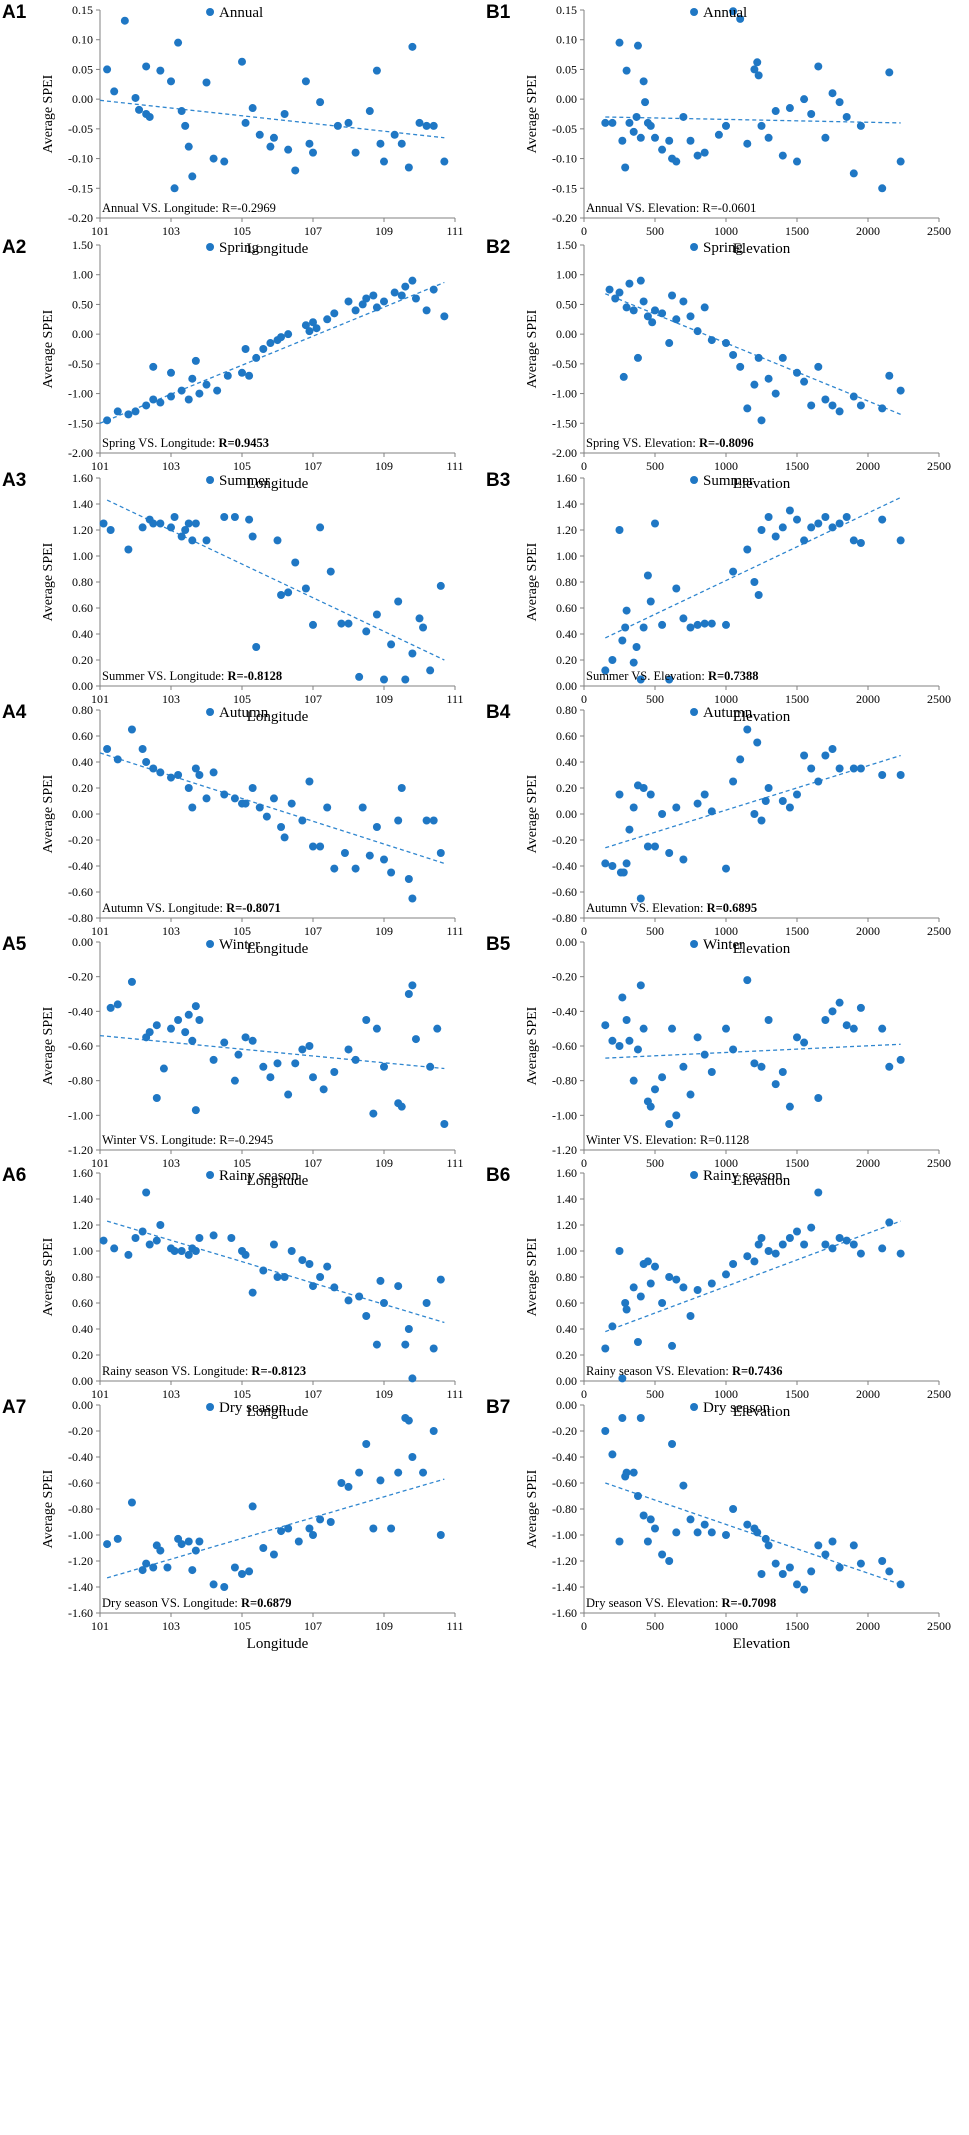 The height and width of the screenshot is (2135, 969). What do you see at coordinates (80, 453) in the screenshot?
I see `a2-y-tick-label: -2.00` at bounding box center [80, 453].